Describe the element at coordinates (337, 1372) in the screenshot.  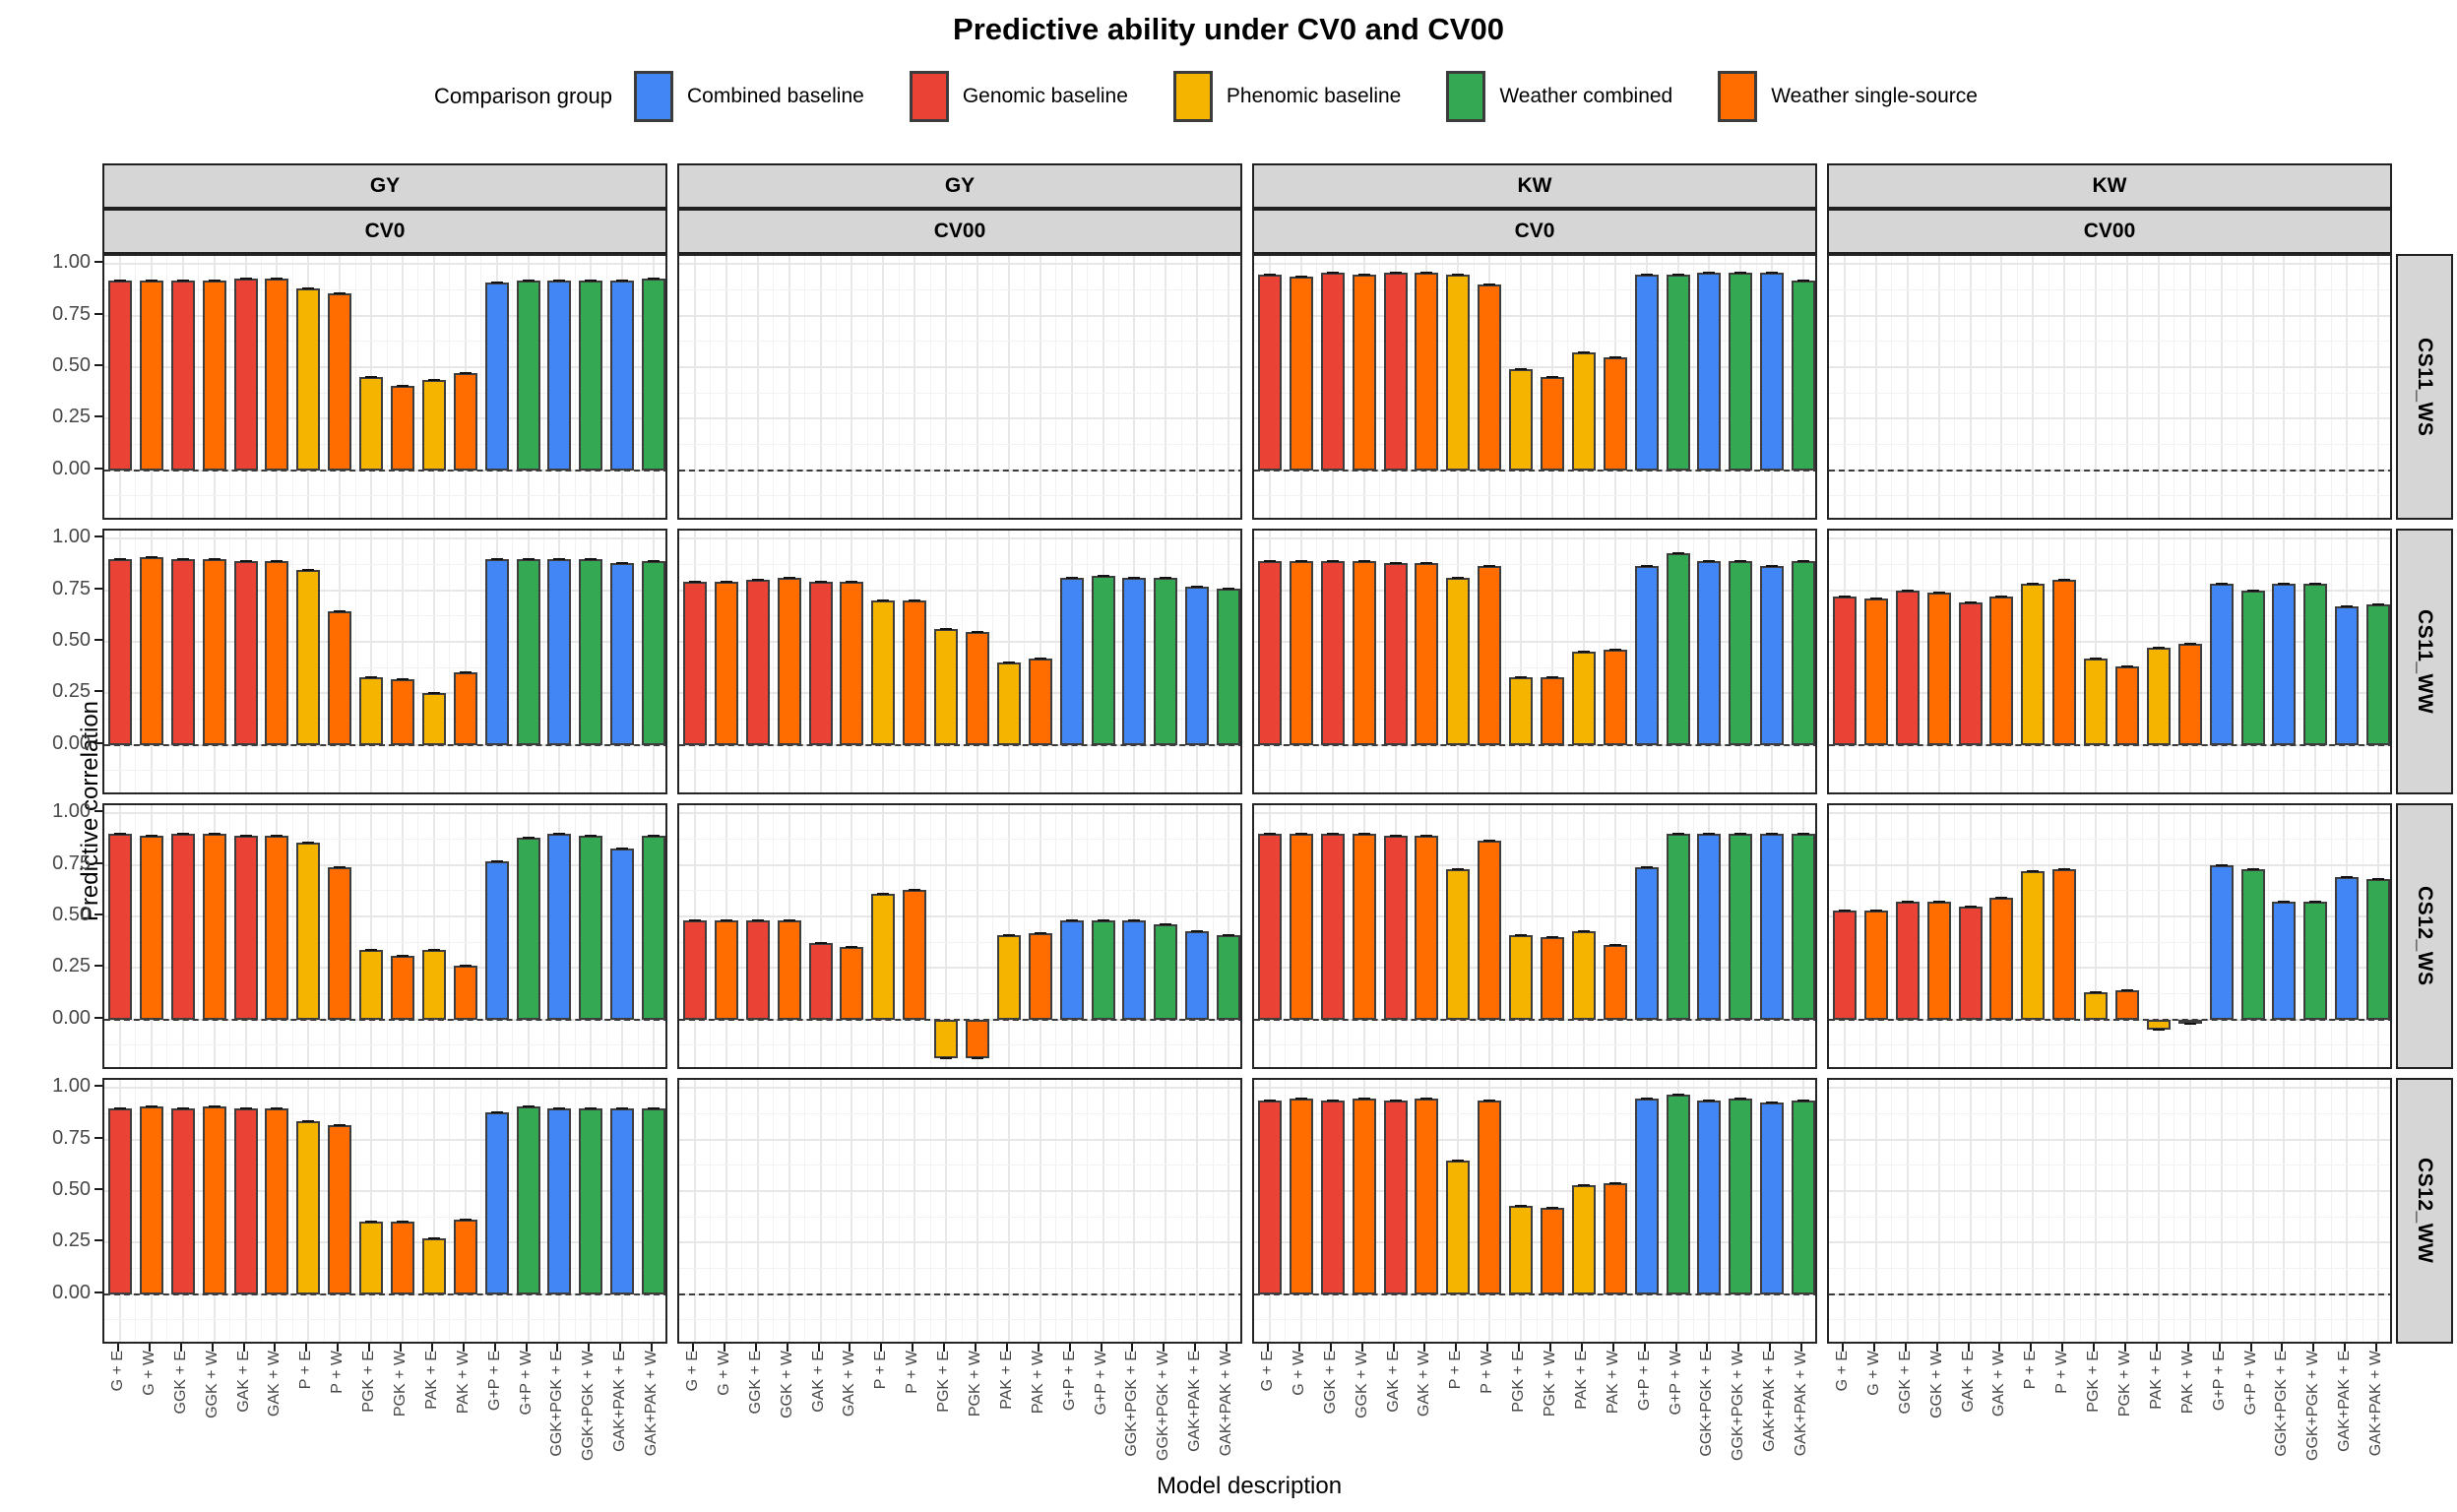
I see `x-tick-label: P + W` at that location.